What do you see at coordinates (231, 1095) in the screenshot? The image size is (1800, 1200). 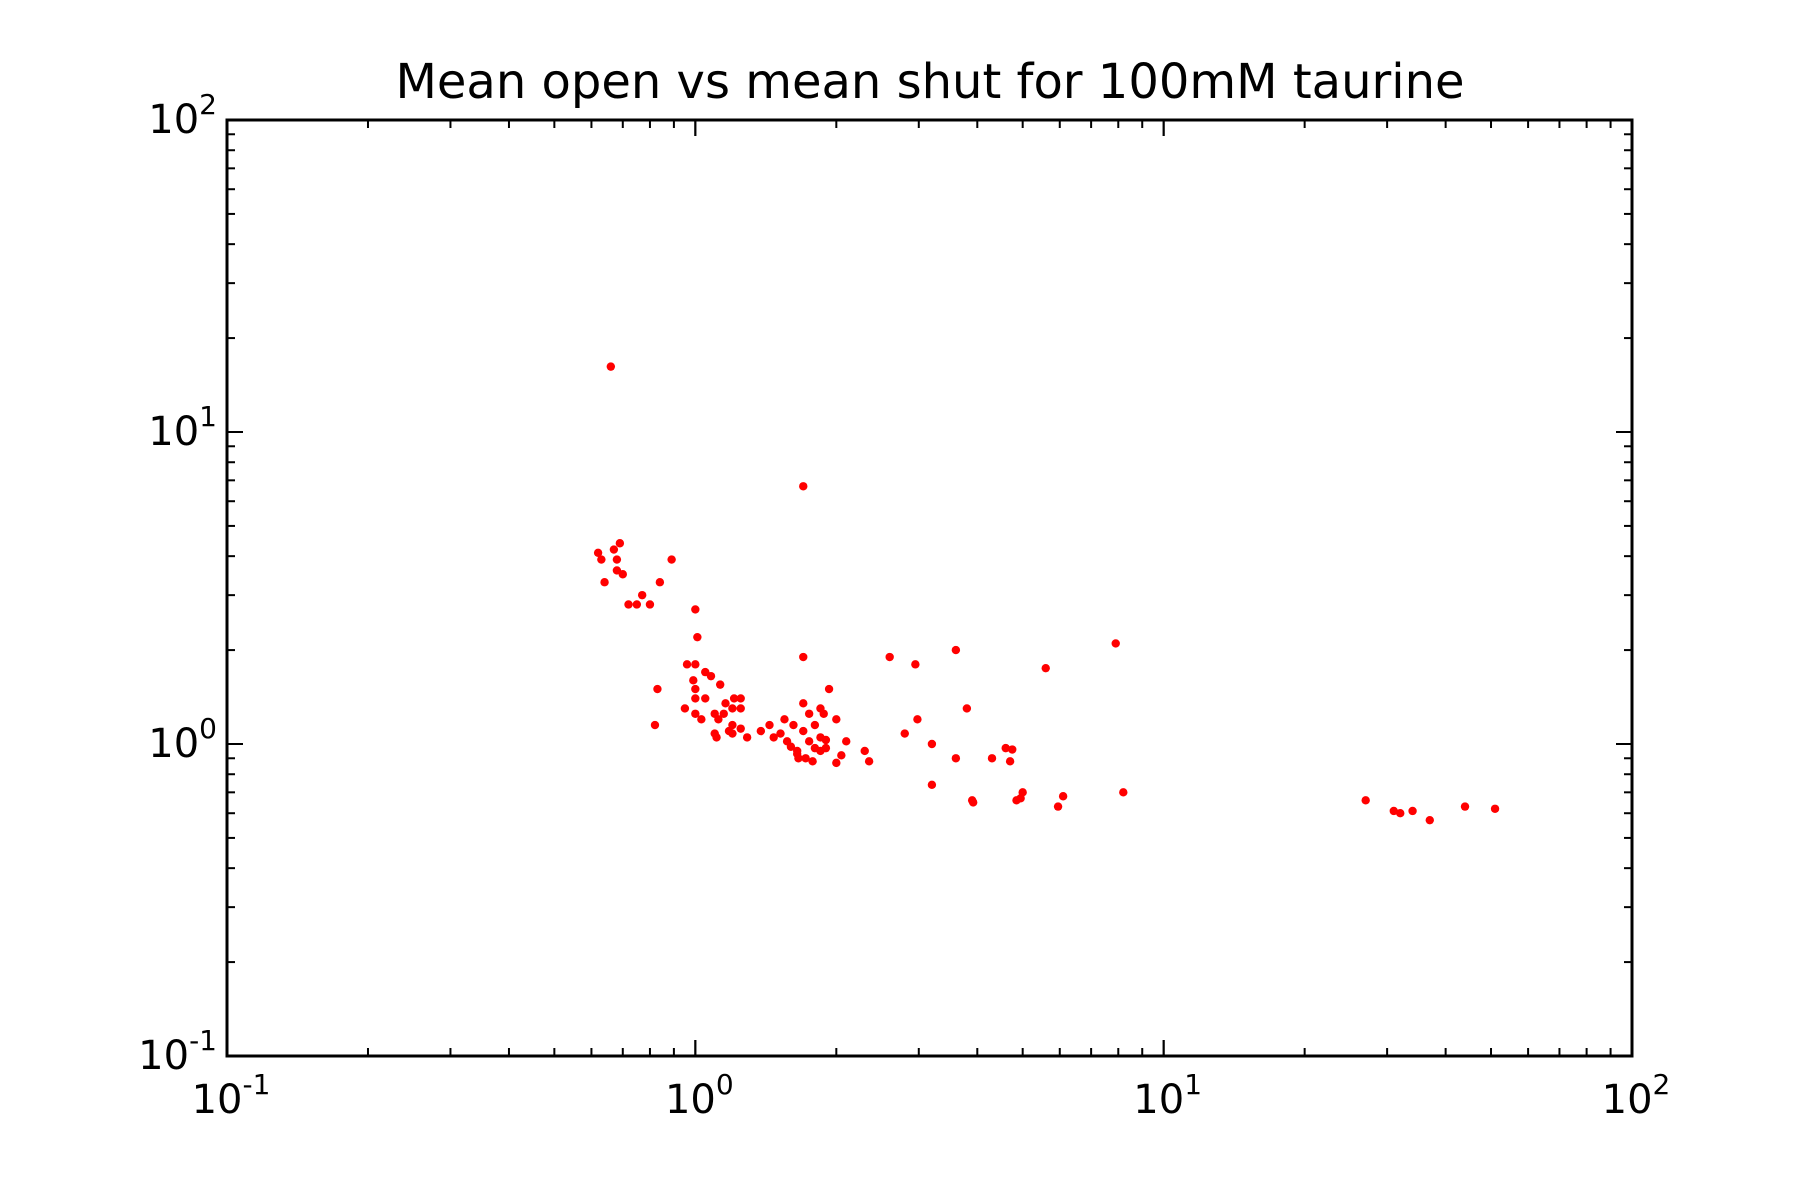 I see `x-tick-label: 10⁻¹` at bounding box center [231, 1095].